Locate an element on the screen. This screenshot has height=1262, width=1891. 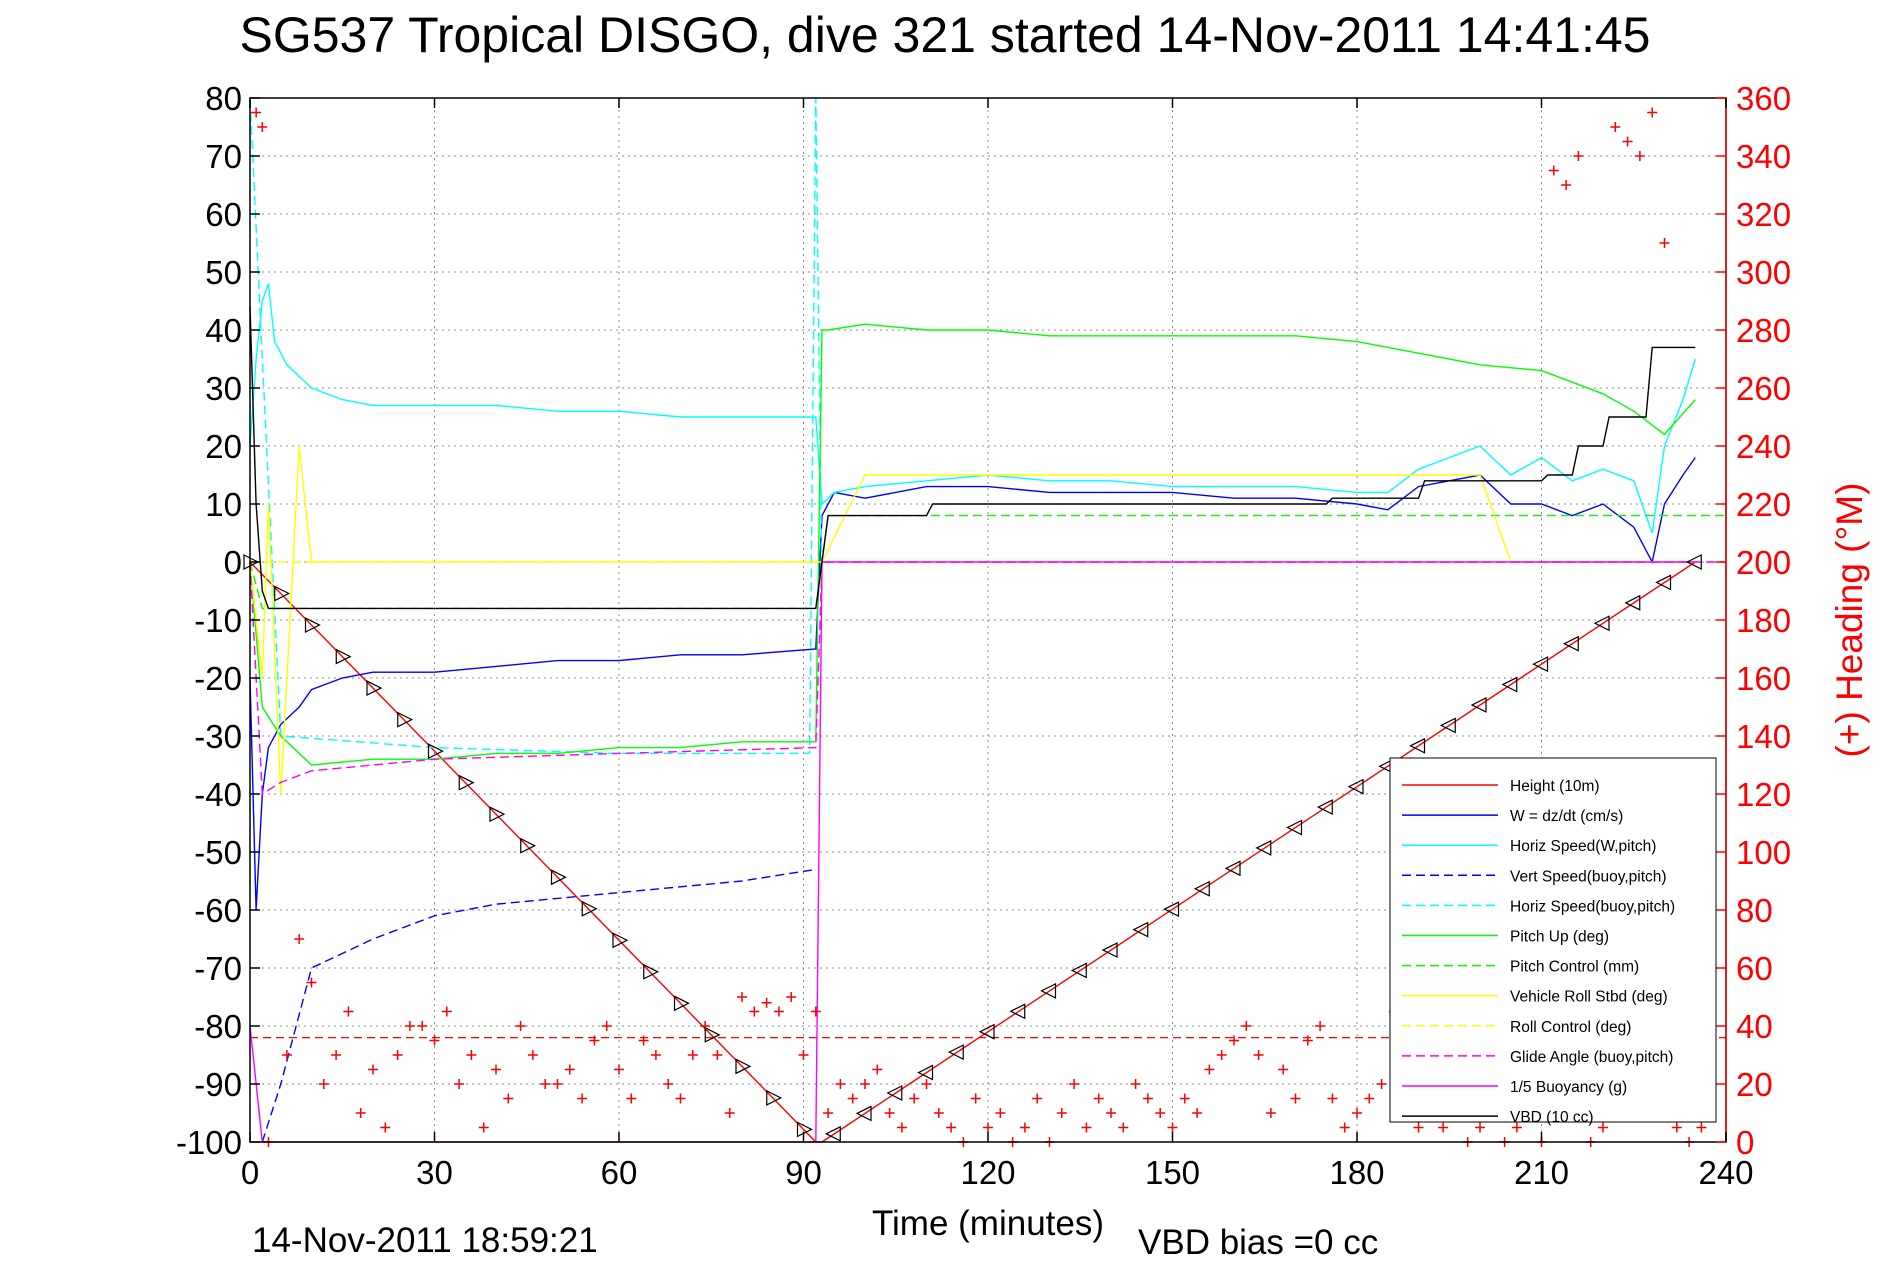
y-right-tick-label: 240 is located at coordinates (1763, 446).